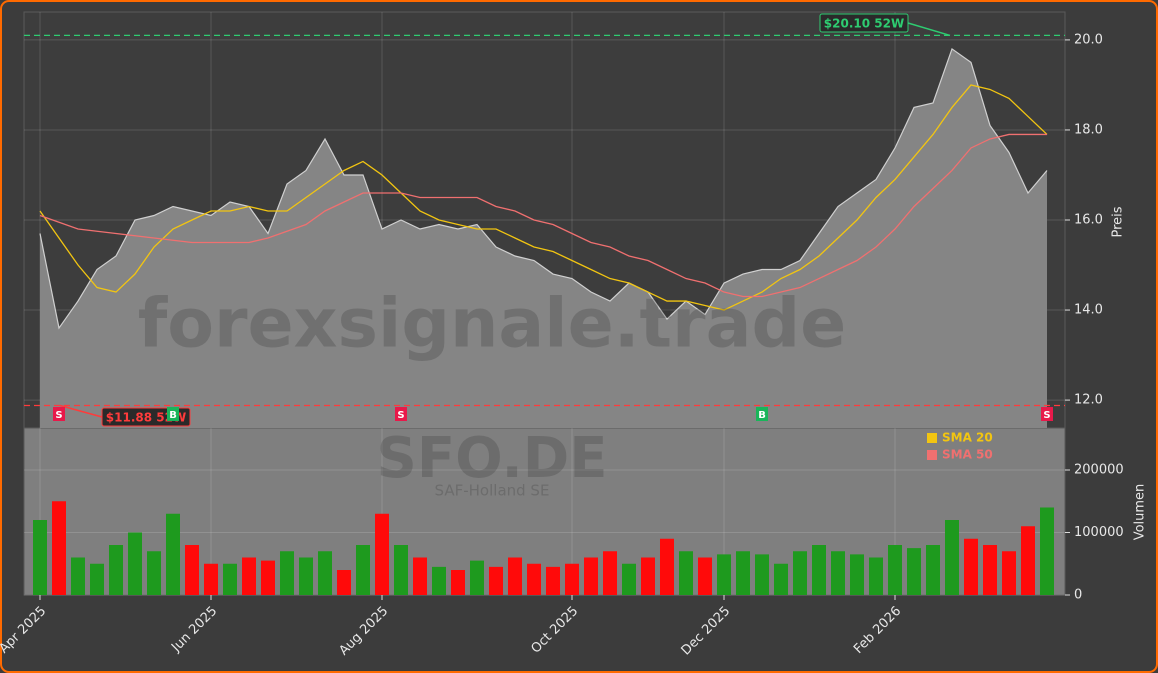 The width and height of the screenshot is (1158, 673). Describe the element at coordinates (1088, 400) in the screenshot. I see `y-tick-label: 12.0` at that location.